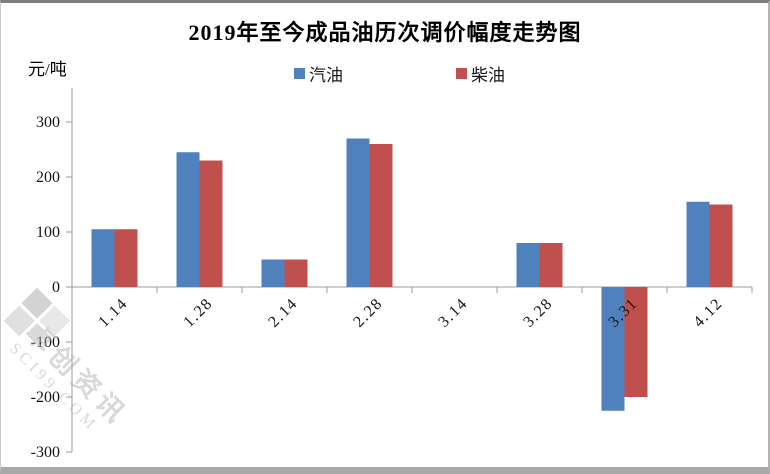  Describe the element at coordinates (488, 75) in the screenshot. I see `diesel-legend-label: 柴油` at that location.